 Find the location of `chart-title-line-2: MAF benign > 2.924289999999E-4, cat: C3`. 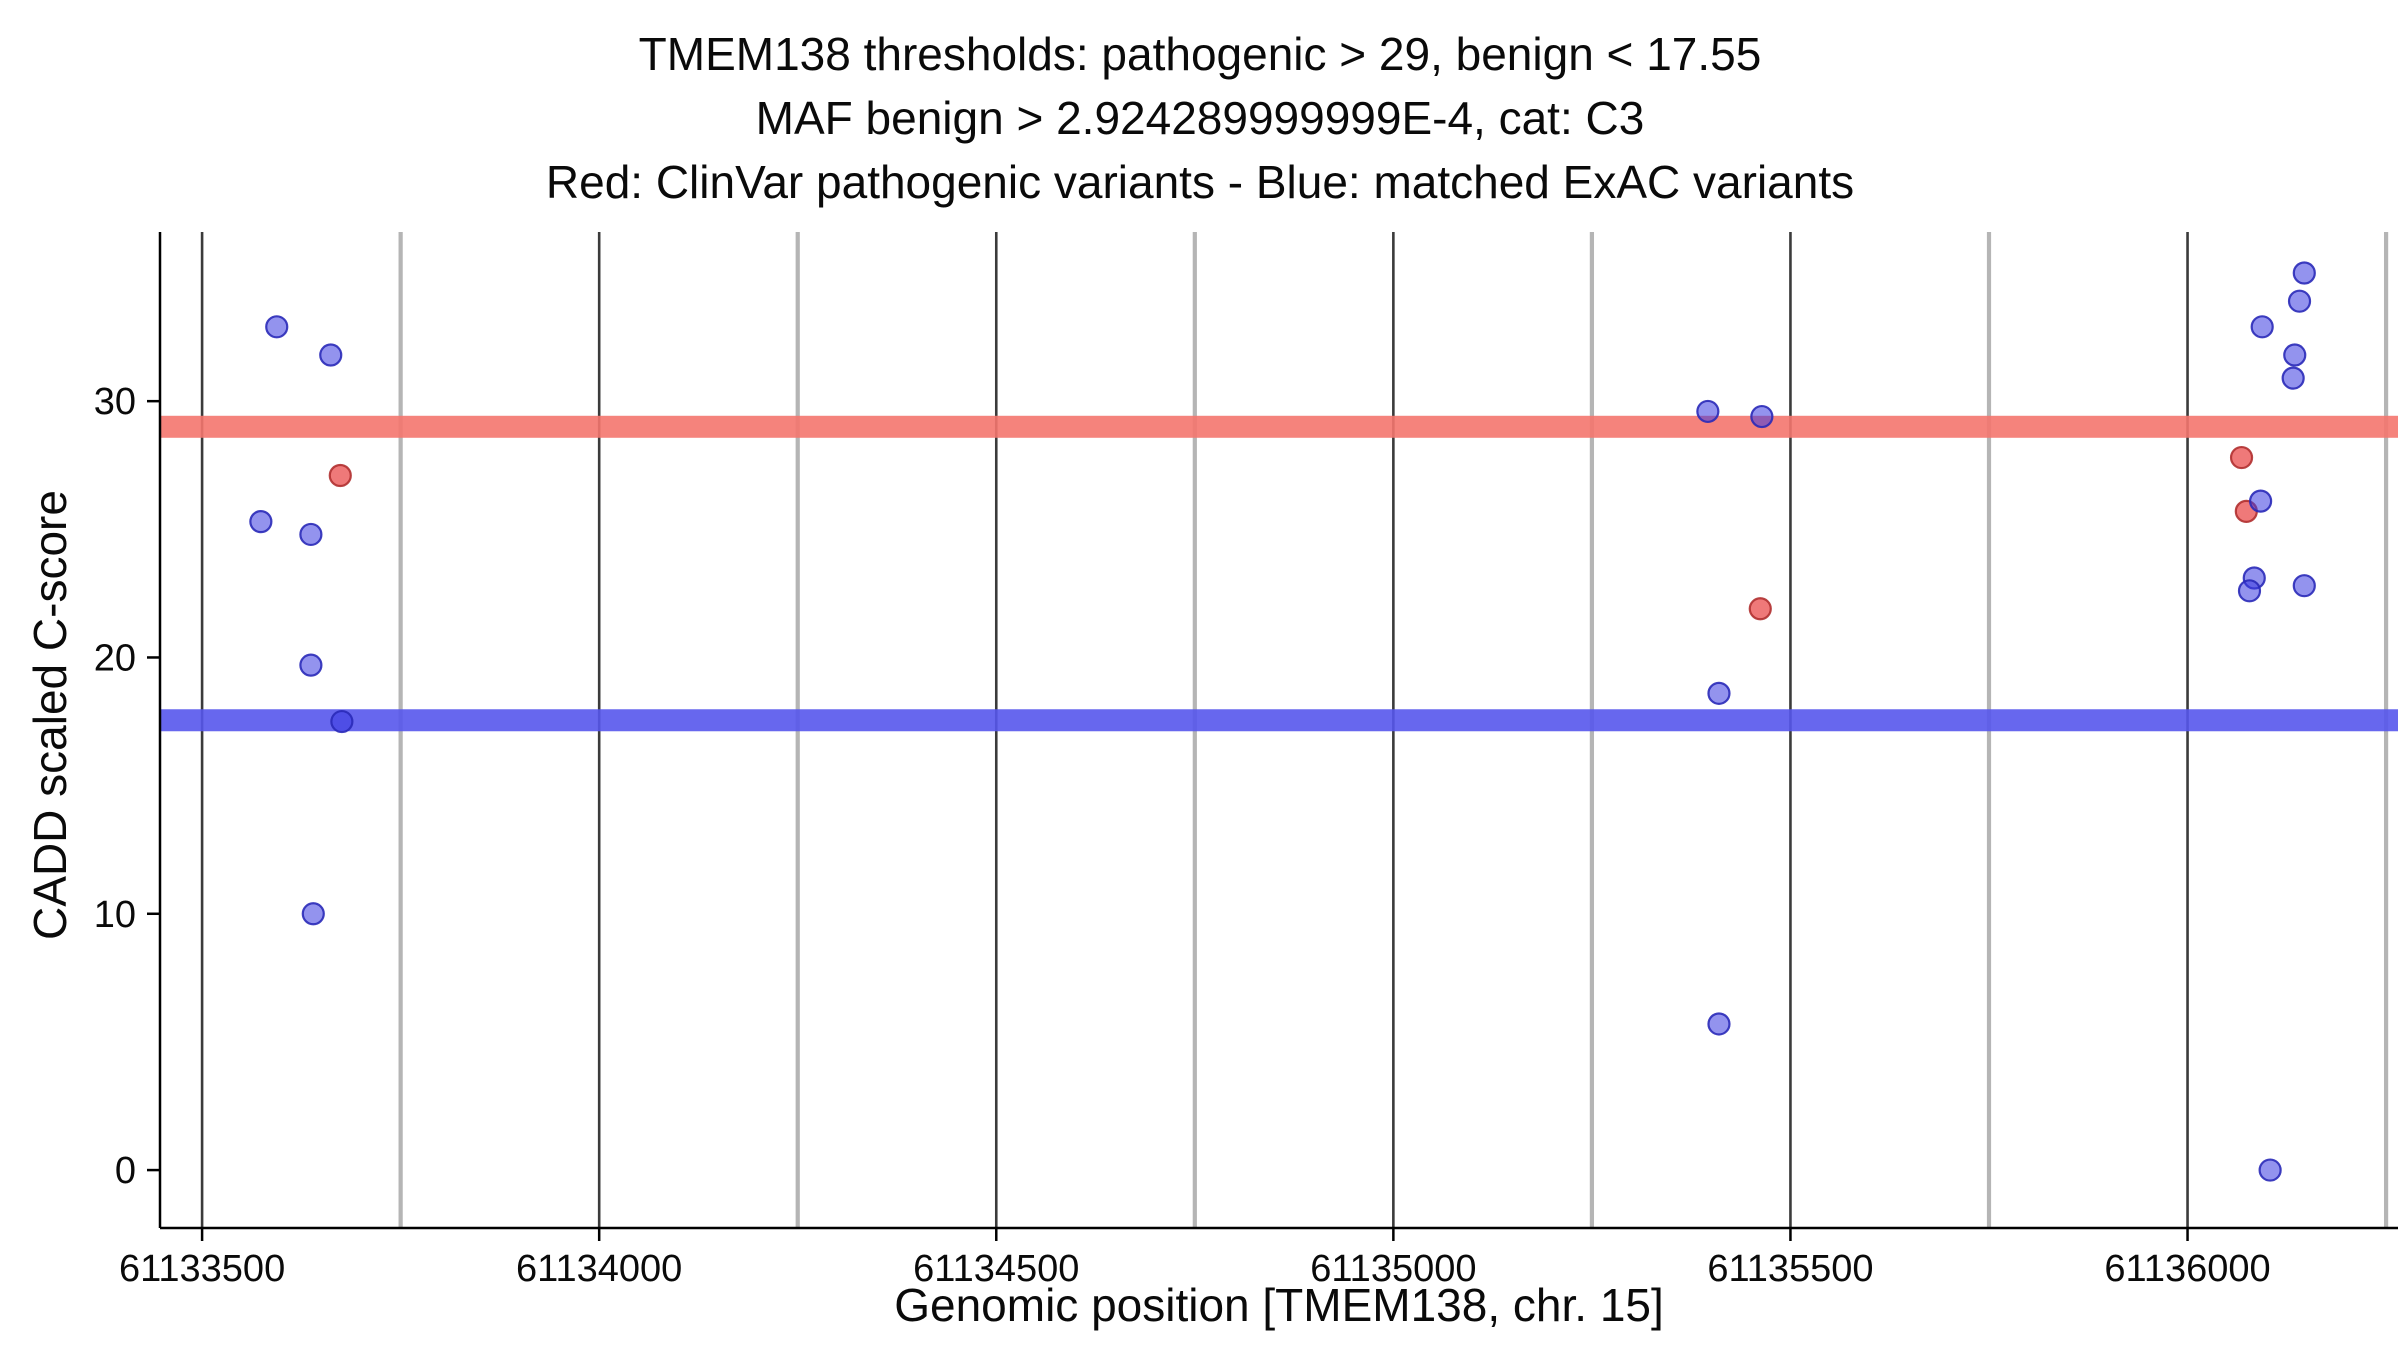

chart-title-line-2: MAF benign > 2.924289999999E-4, cat: C3 is located at coordinates (1200, 118).